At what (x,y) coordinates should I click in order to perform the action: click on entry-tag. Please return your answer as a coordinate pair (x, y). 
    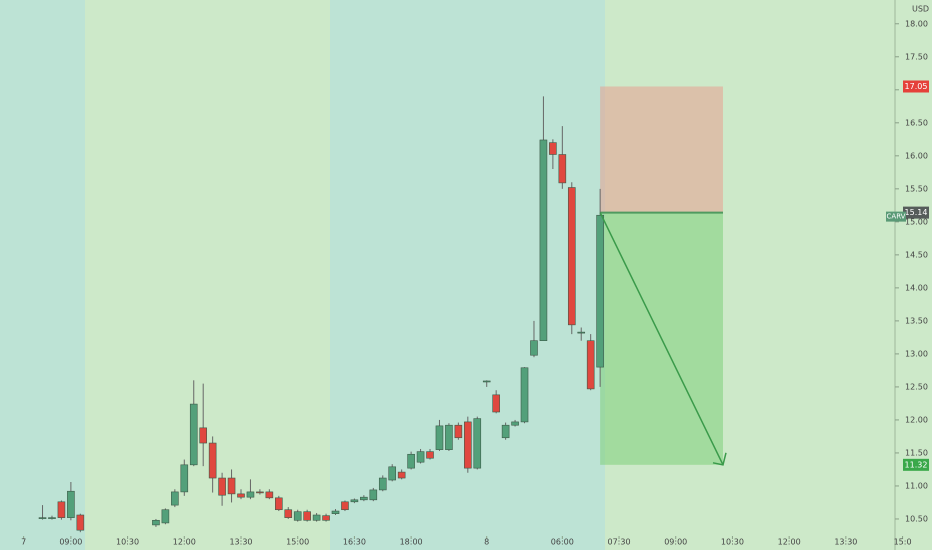
    Looking at the image, I should click on (916, 212).